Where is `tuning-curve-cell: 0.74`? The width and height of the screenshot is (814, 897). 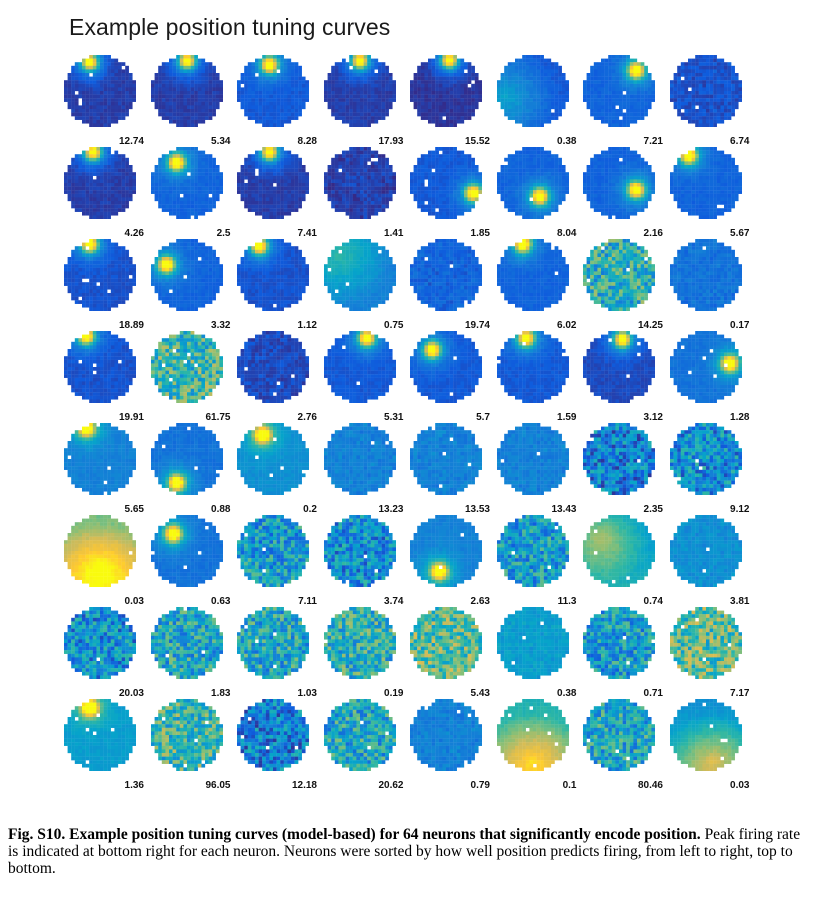 tuning-curve-cell: 0.74 is located at coordinates (620, 561).